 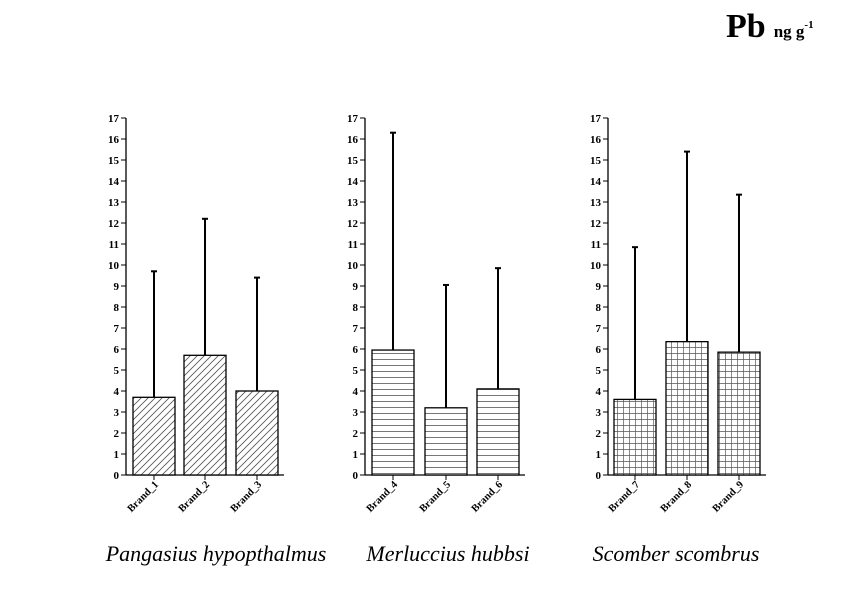 I want to click on unit-text: ng g, so click(x=789, y=31).